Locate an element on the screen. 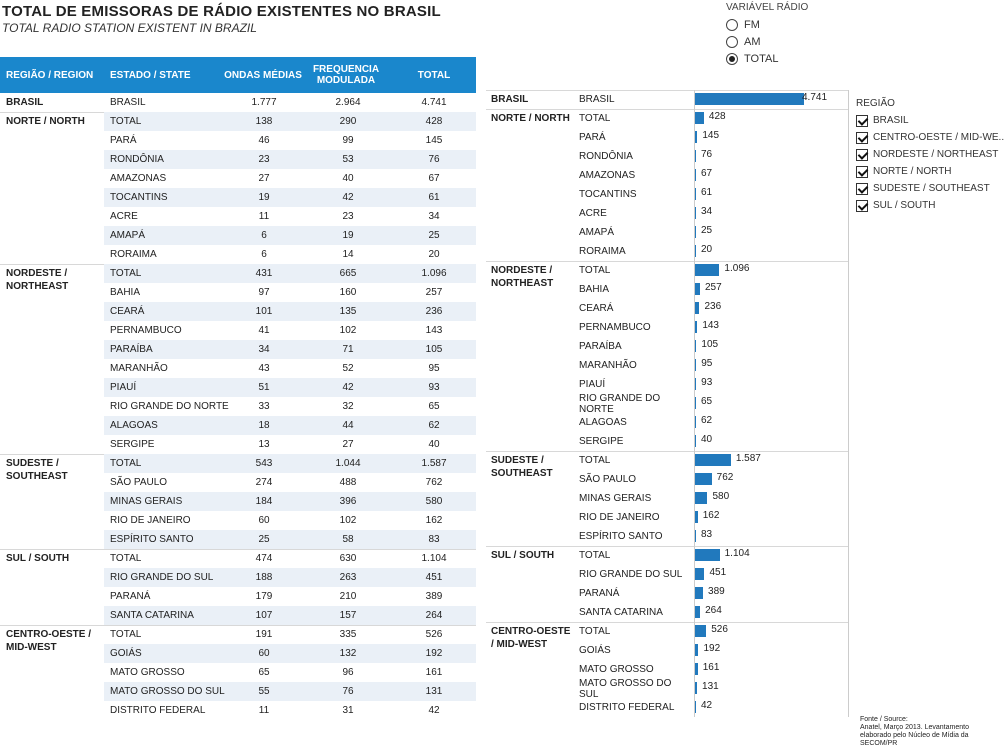 The width and height of the screenshot is (1008, 752). am-cell: 60 is located at coordinates (264, 520).